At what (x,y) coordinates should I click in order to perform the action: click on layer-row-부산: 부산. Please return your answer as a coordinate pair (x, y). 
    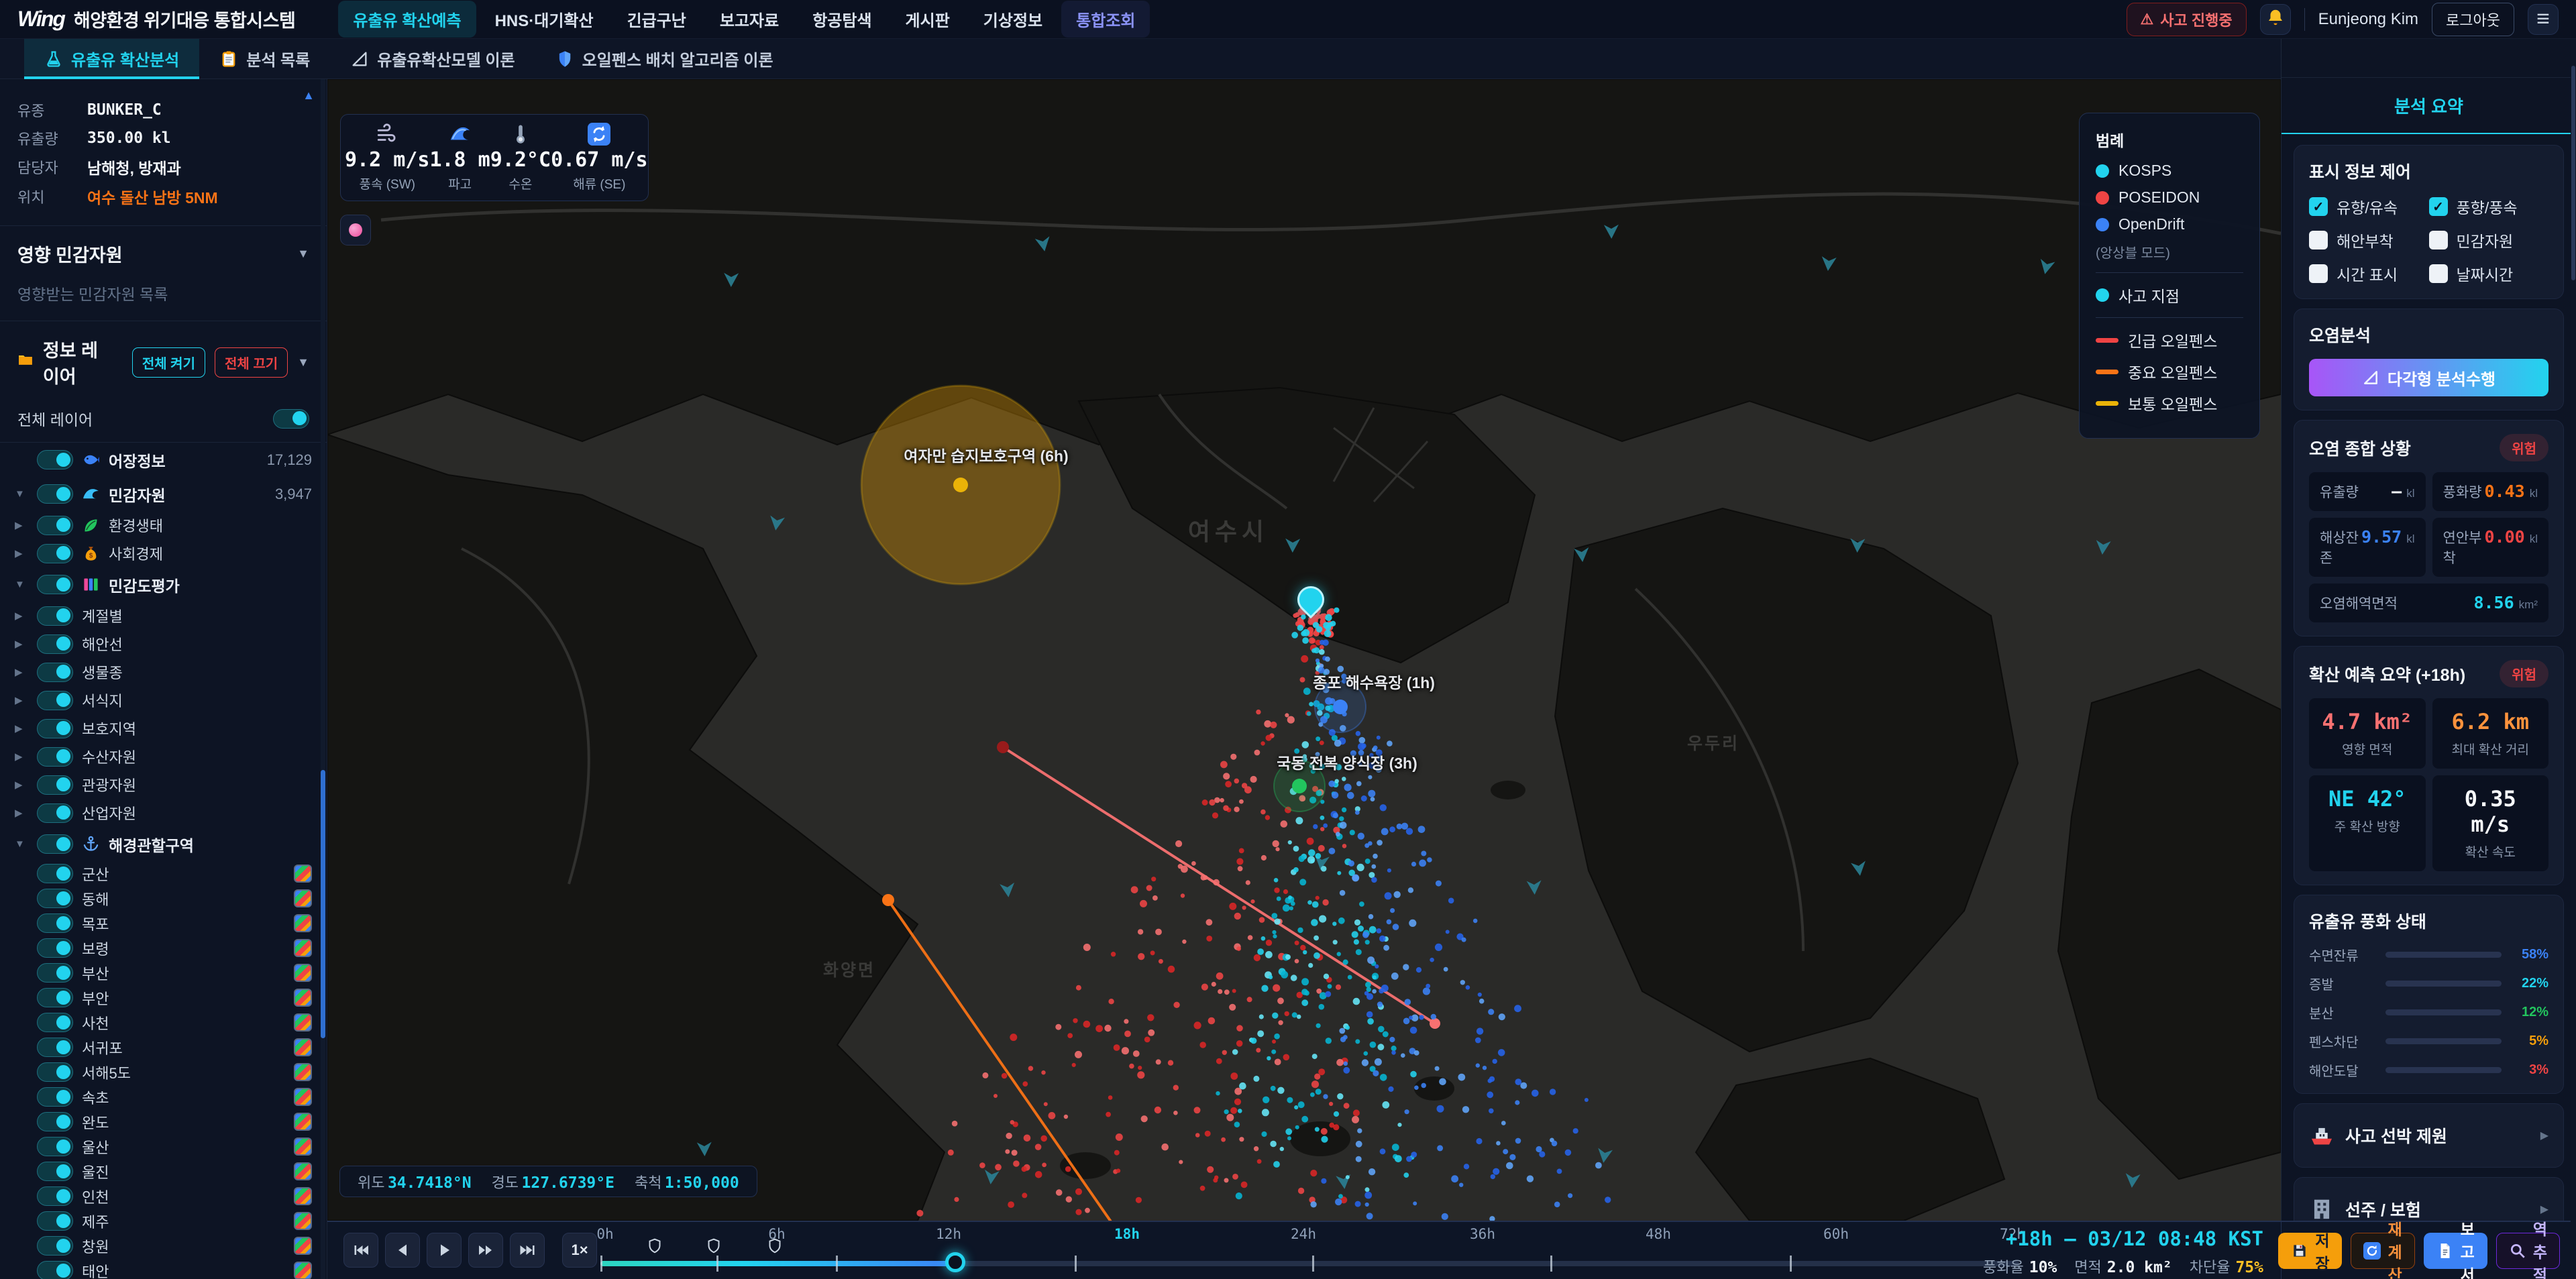
    Looking at the image, I should click on (163, 972).